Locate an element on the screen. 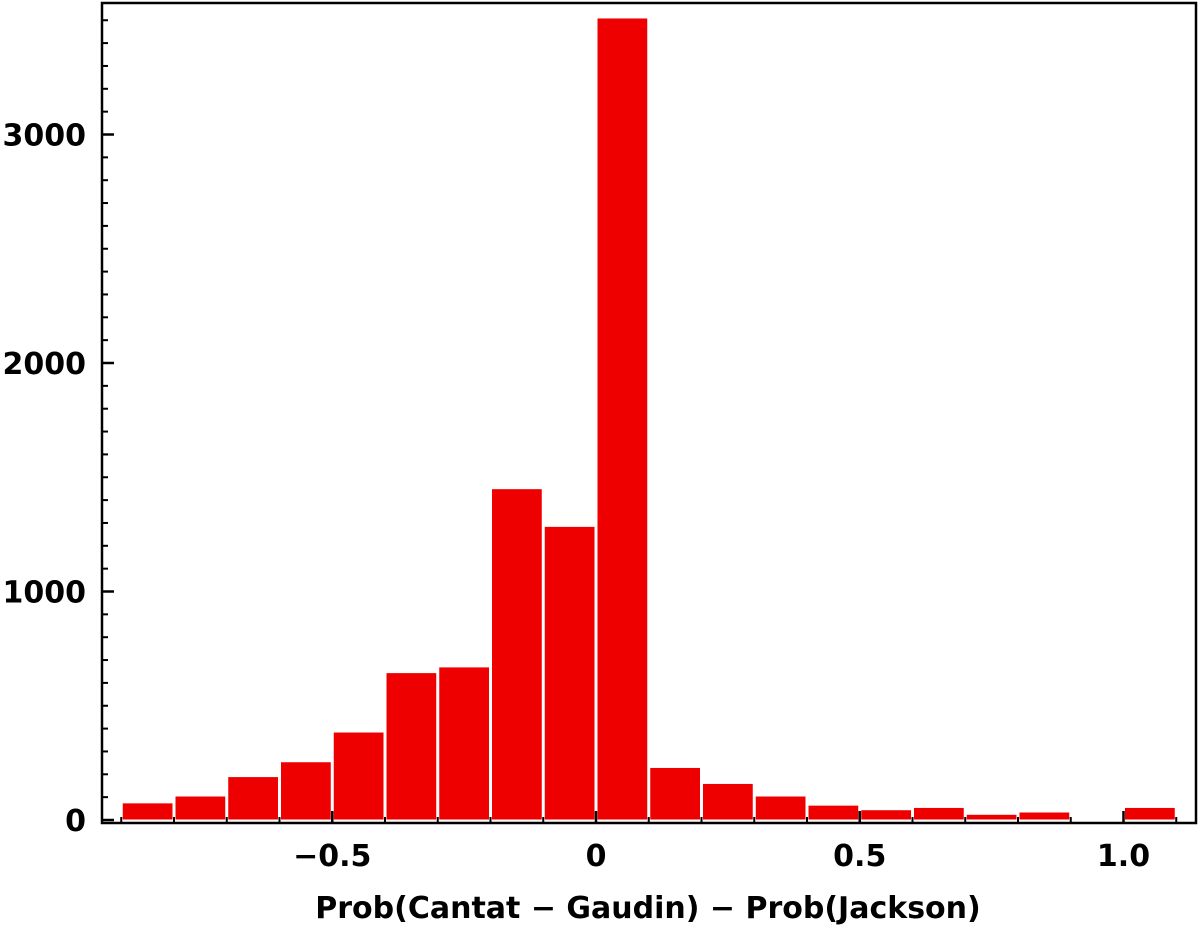 This screenshot has height=932, width=1200. x-tick-label: 0 is located at coordinates (596, 856).